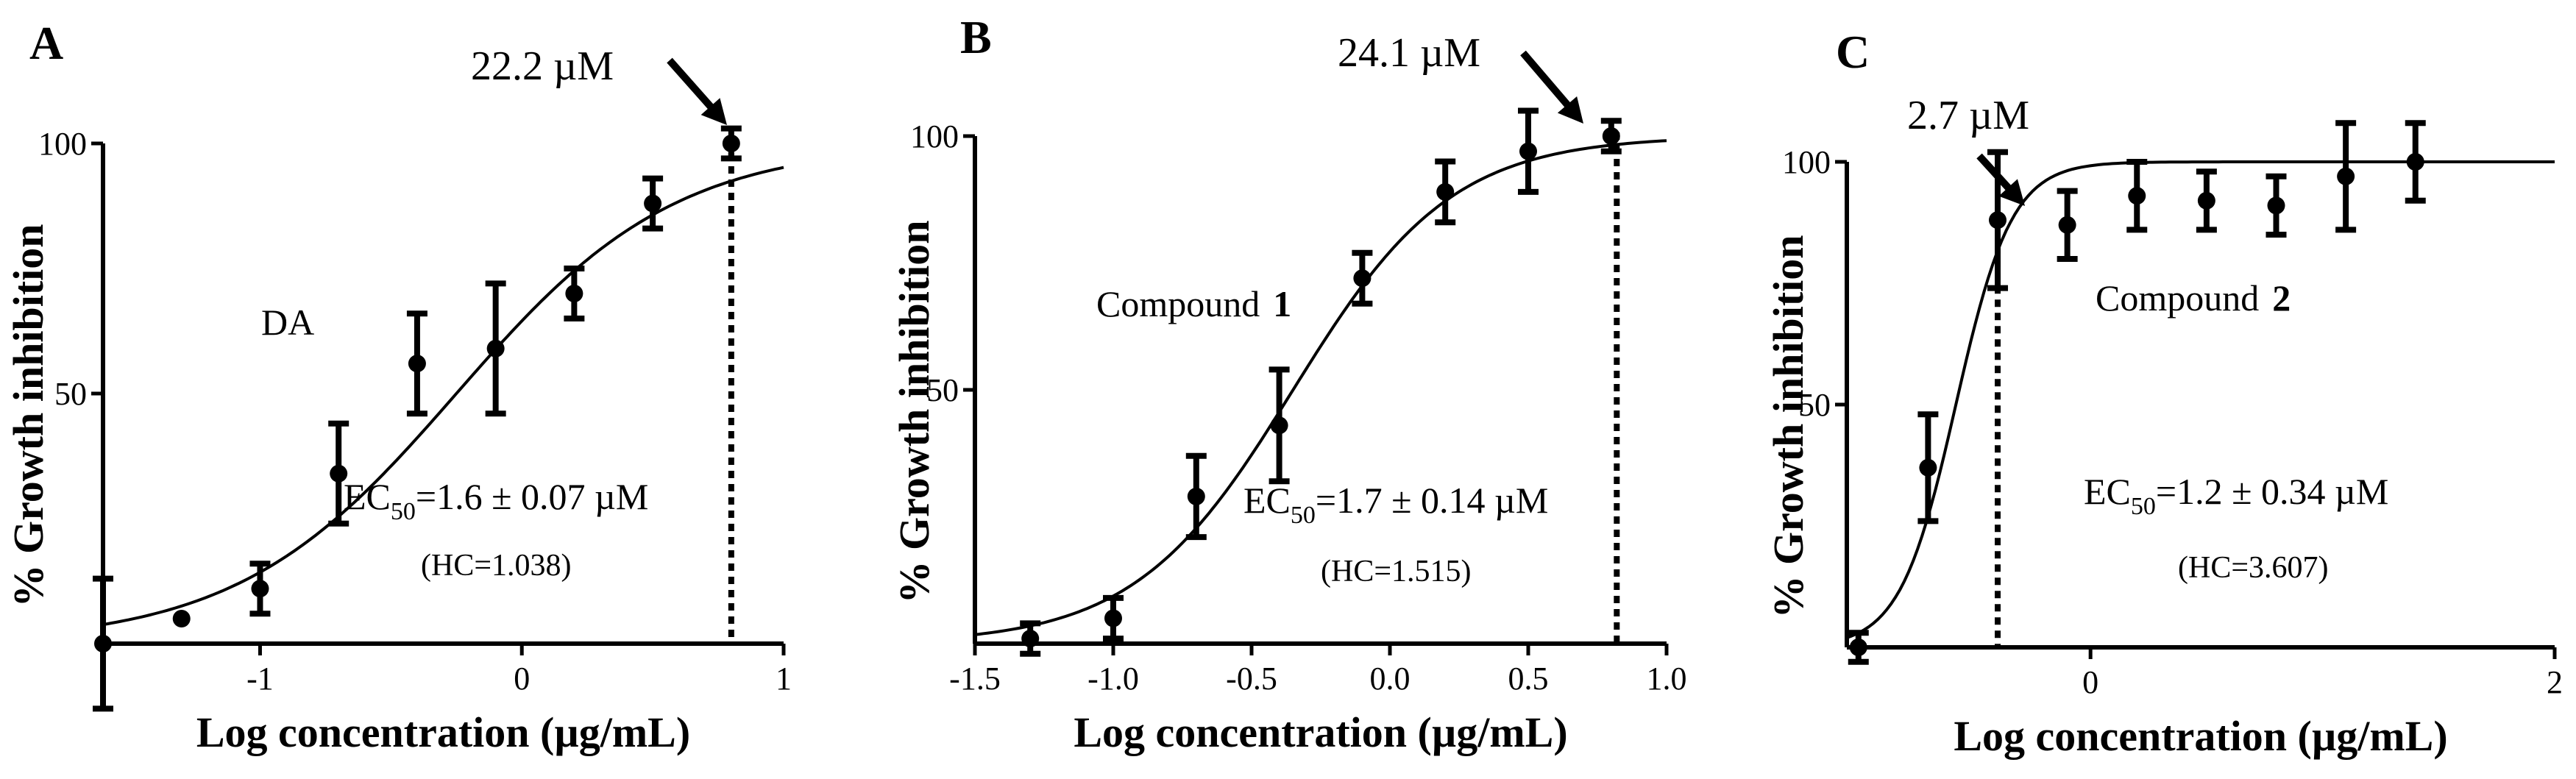 Image resolution: width=2576 pixels, height=779 pixels. What do you see at coordinates (2253, 568) in the screenshot?
I see `hill-coefficient: (HC=3.607)` at bounding box center [2253, 568].